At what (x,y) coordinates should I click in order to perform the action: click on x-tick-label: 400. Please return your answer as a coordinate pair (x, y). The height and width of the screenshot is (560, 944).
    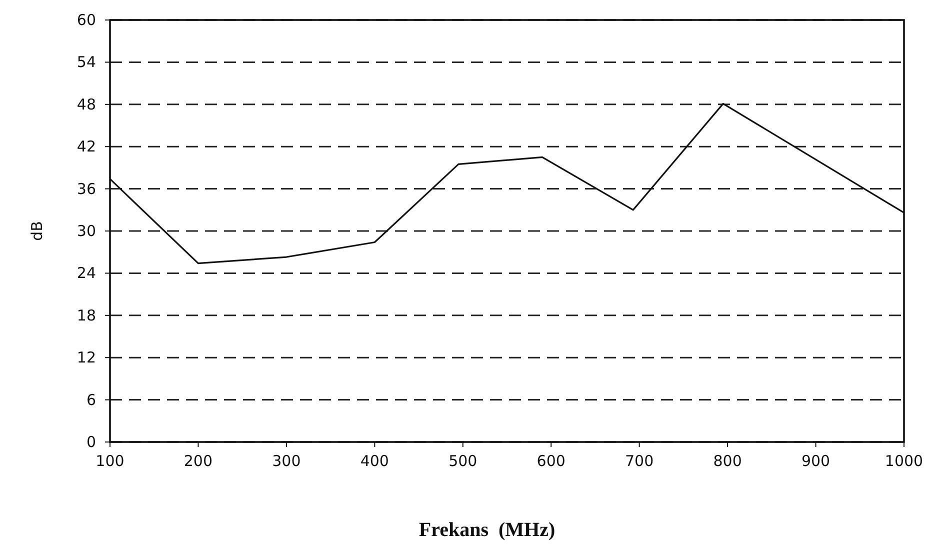
    Looking at the image, I should click on (374, 461).